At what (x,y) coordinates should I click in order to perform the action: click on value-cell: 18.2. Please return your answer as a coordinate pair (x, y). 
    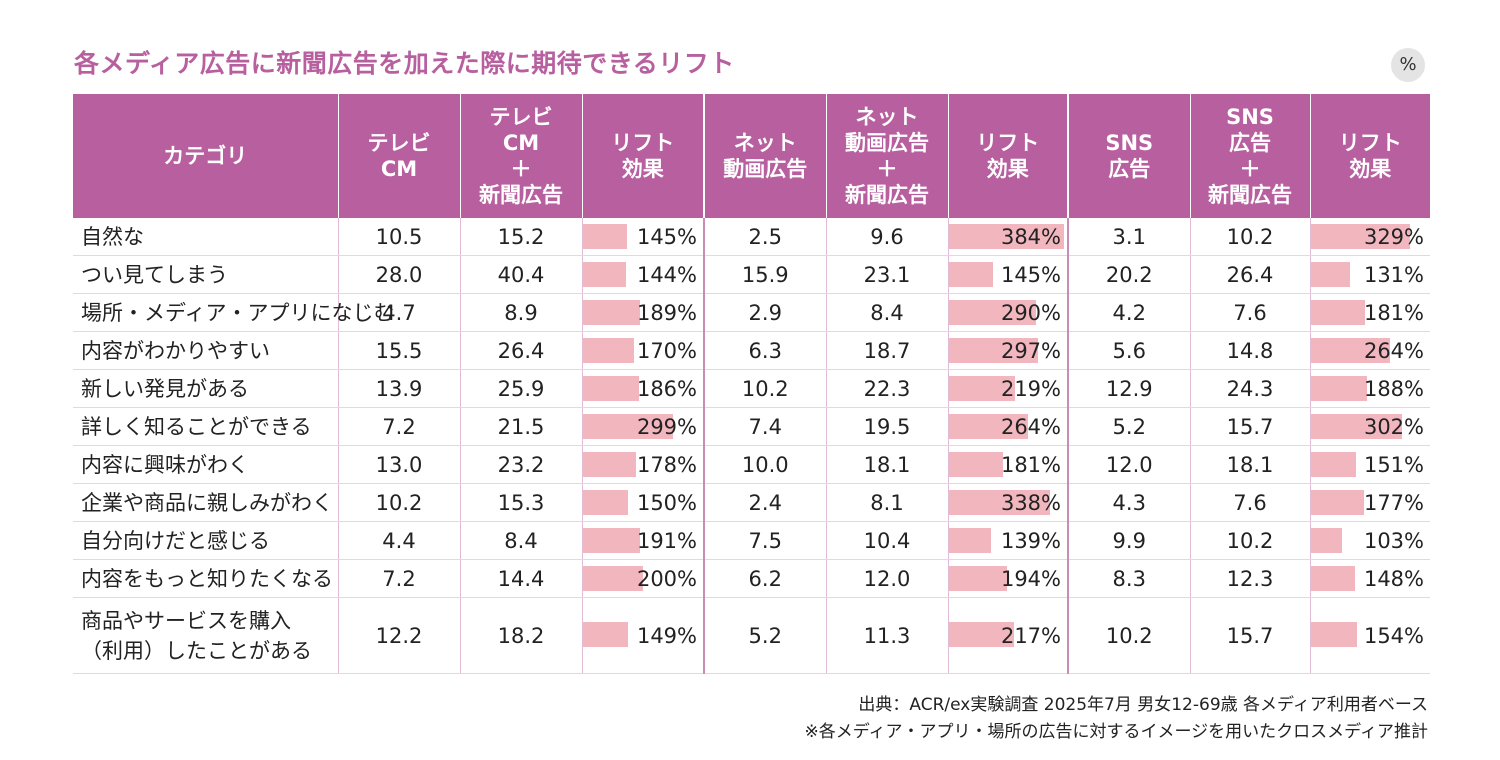
    Looking at the image, I should click on (520, 635).